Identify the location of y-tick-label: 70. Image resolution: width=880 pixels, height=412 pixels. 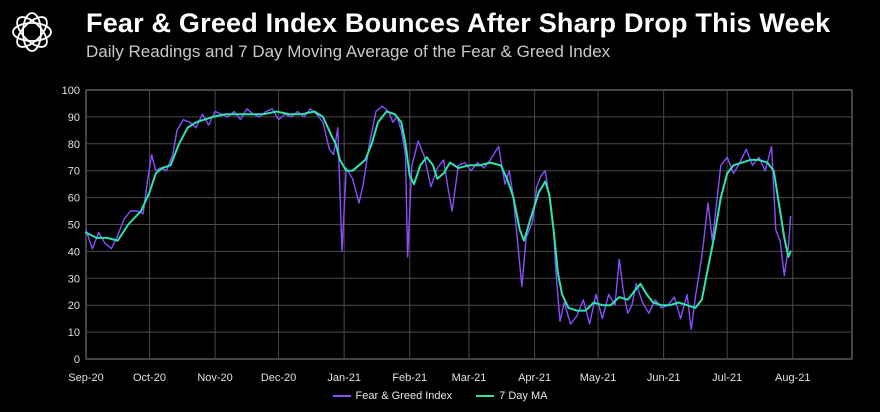
(74, 172).